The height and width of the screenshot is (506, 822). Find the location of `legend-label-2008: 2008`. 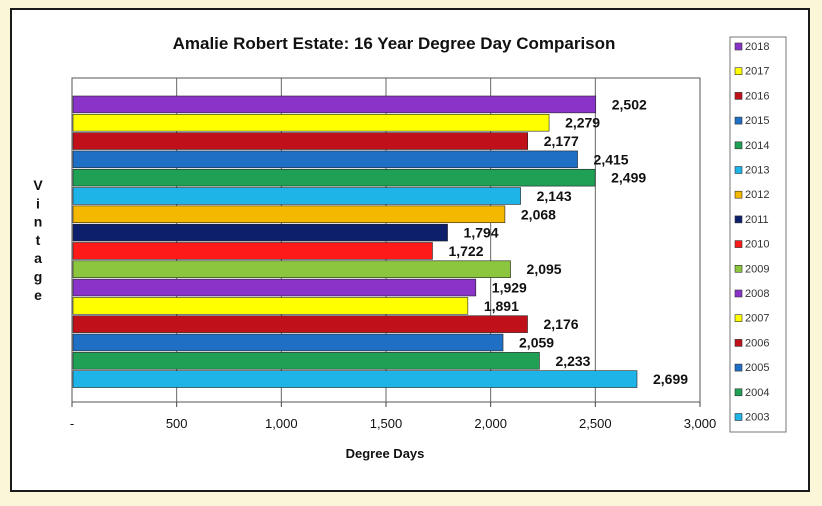

legend-label-2008: 2008 is located at coordinates (757, 294).